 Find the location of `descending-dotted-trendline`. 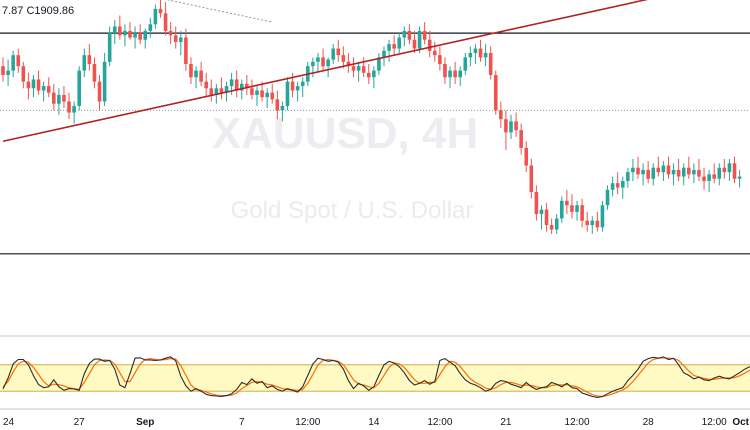

descending-dotted-trendline is located at coordinates (219, 11).